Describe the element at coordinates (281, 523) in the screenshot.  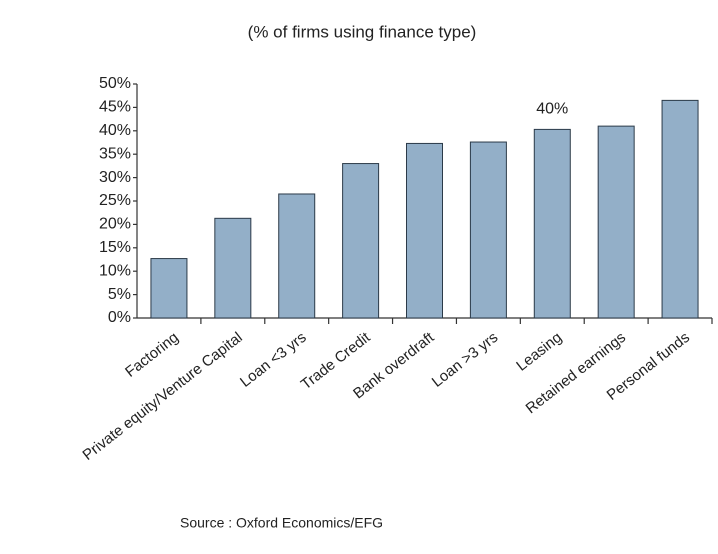
I see `source-note: Source : Oxford Economics/EFG` at that location.